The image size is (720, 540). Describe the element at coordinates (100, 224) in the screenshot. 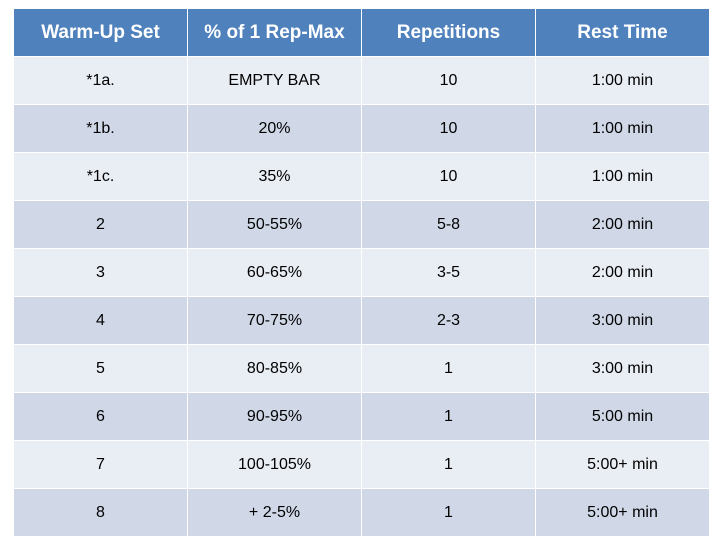

I see `cell-warmup-set: 2` at that location.